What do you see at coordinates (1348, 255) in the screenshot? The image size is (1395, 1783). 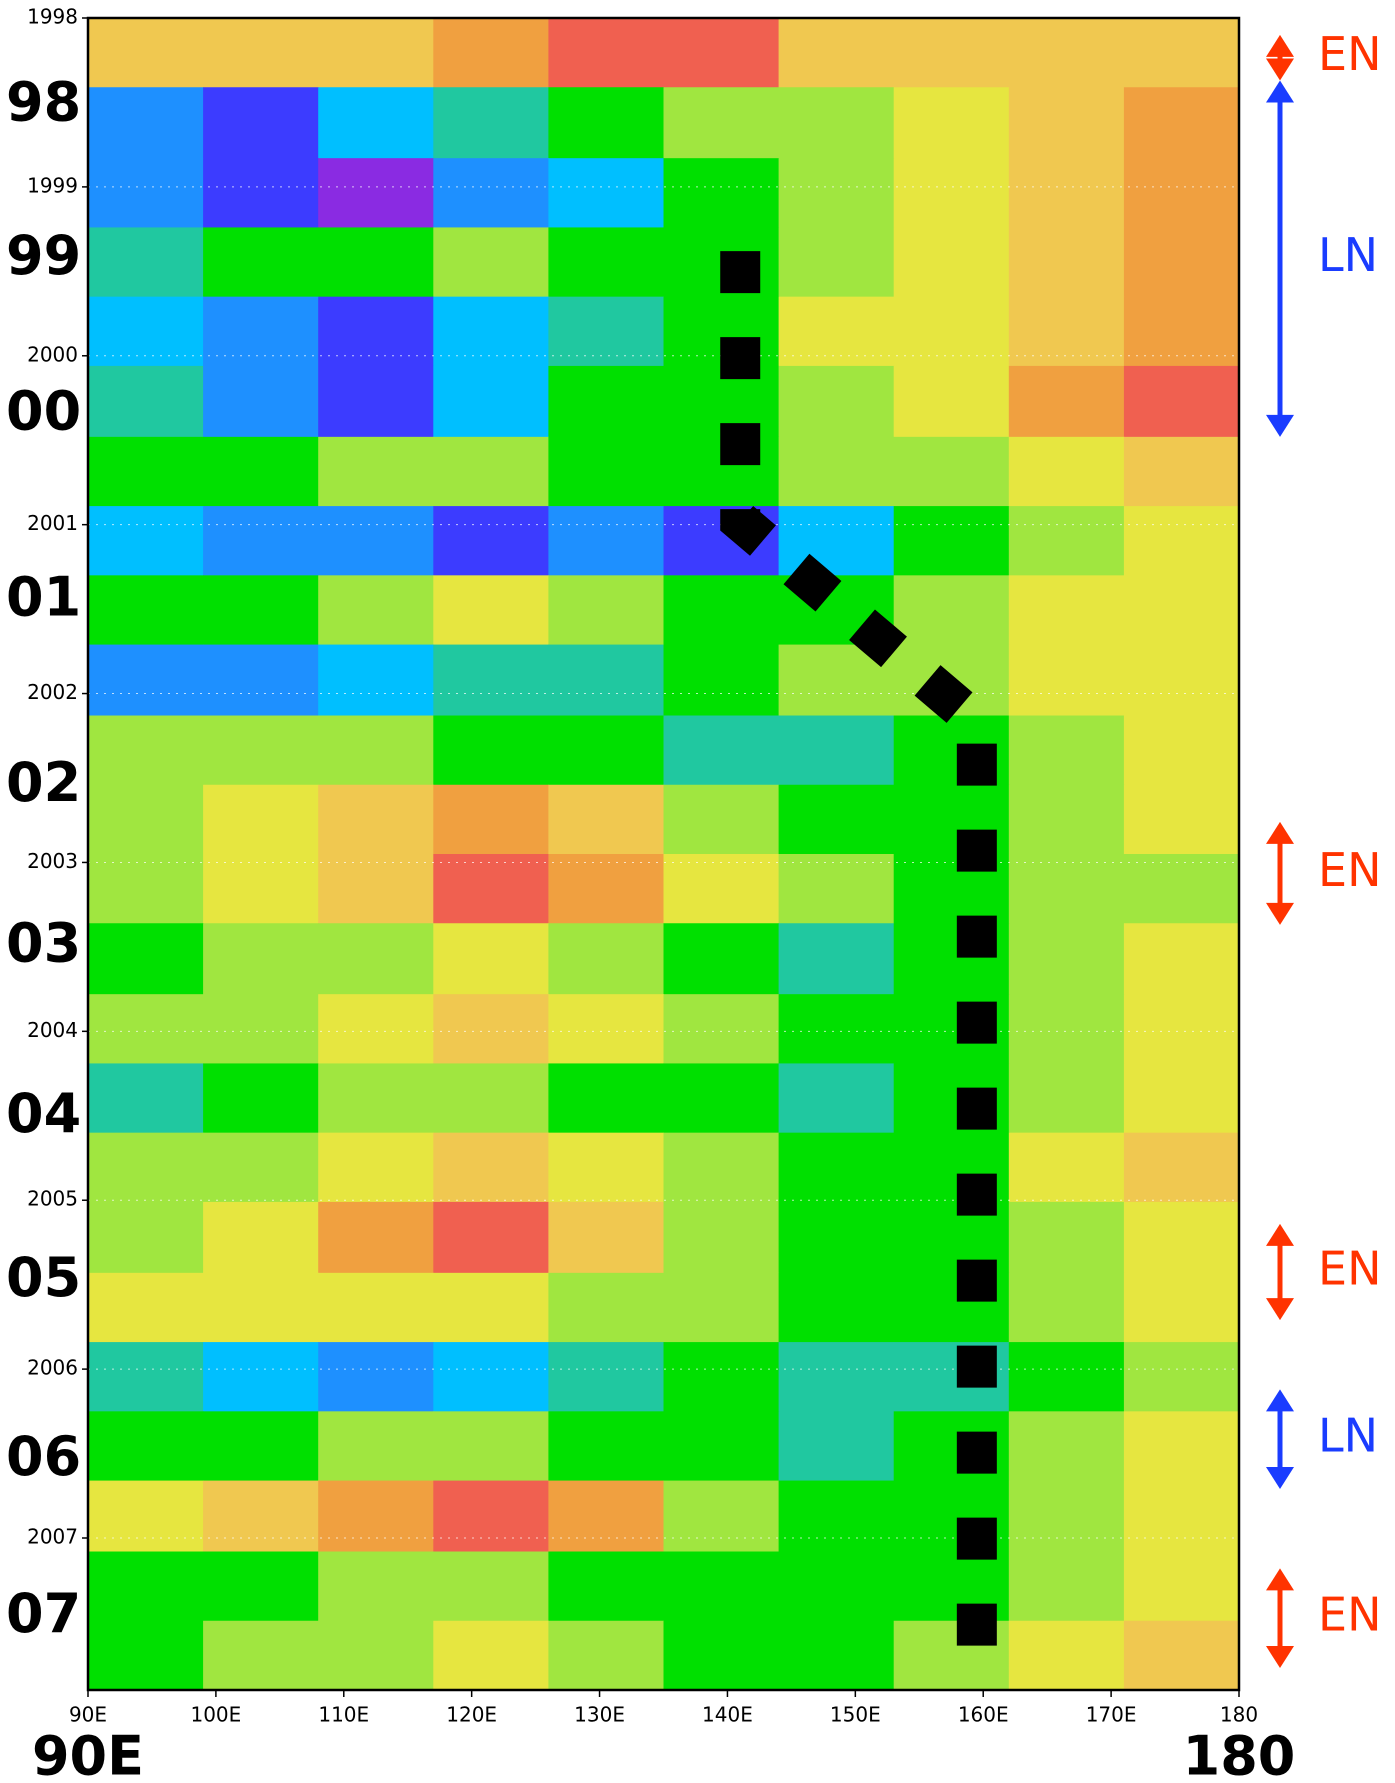 I see `annotation-label: LN` at bounding box center [1348, 255].